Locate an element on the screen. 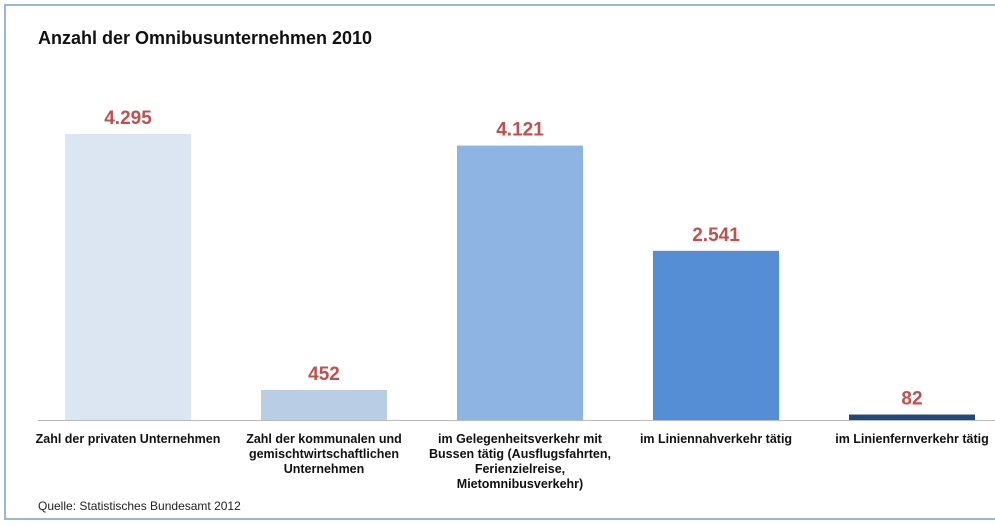 This screenshot has height=526, width=995. value-label: 2.541 is located at coordinates (716, 235).